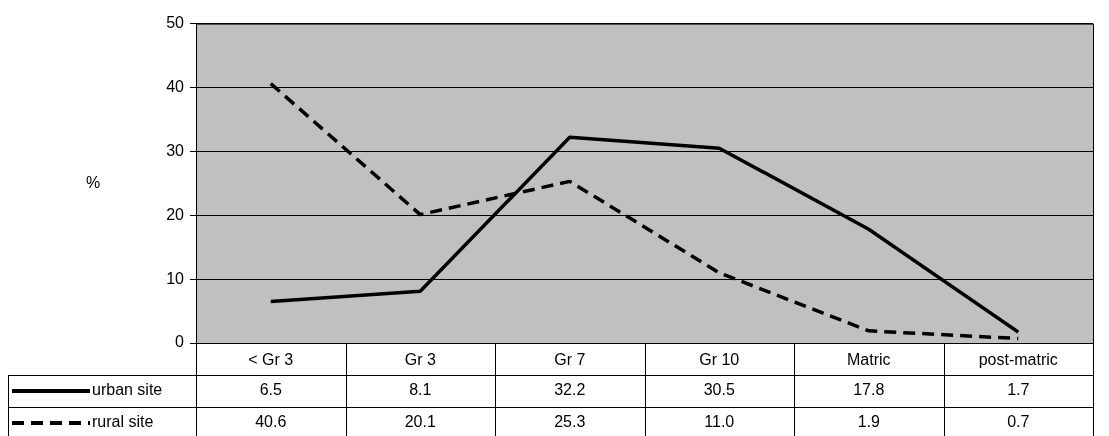 The width and height of the screenshot is (1109, 436). What do you see at coordinates (1018, 360) in the screenshot?
I see `x-tick-label: post-matric` at bounding box center [1018, 360].